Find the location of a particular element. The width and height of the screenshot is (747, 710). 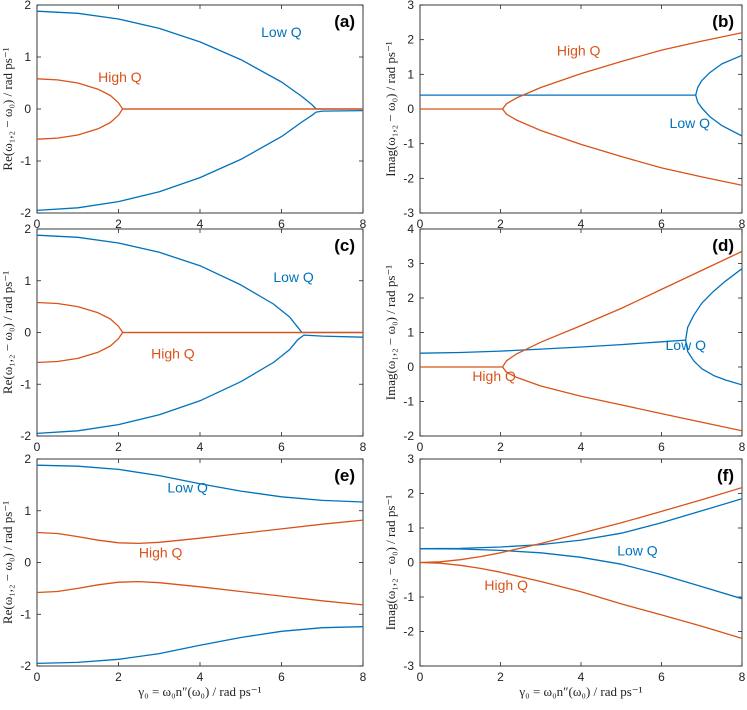

panel-label: (a) is located at coordinates (344, 21).